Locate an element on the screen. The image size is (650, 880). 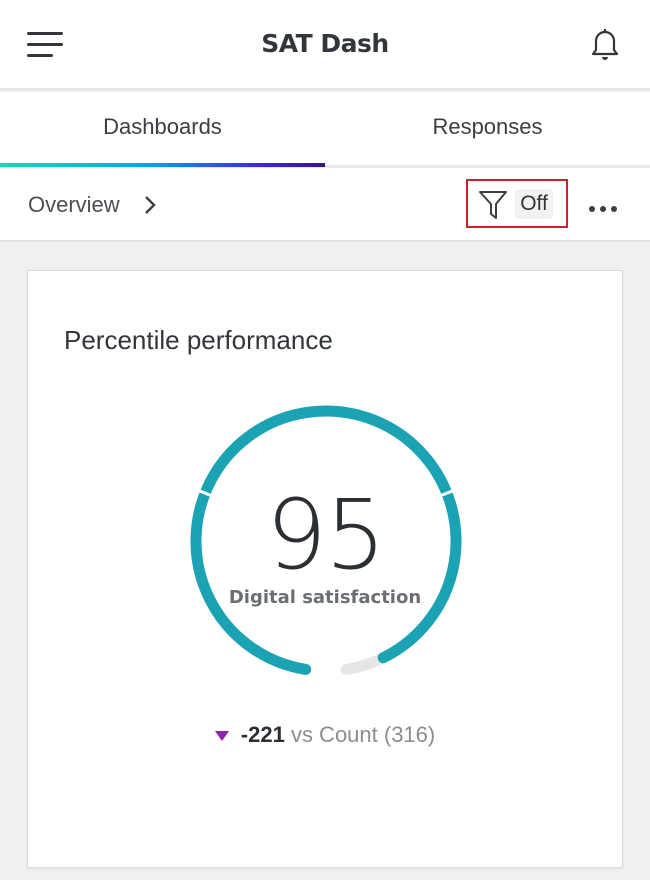
comparison-row: -221 vs Count (316) is located at coordinates (325, 735).